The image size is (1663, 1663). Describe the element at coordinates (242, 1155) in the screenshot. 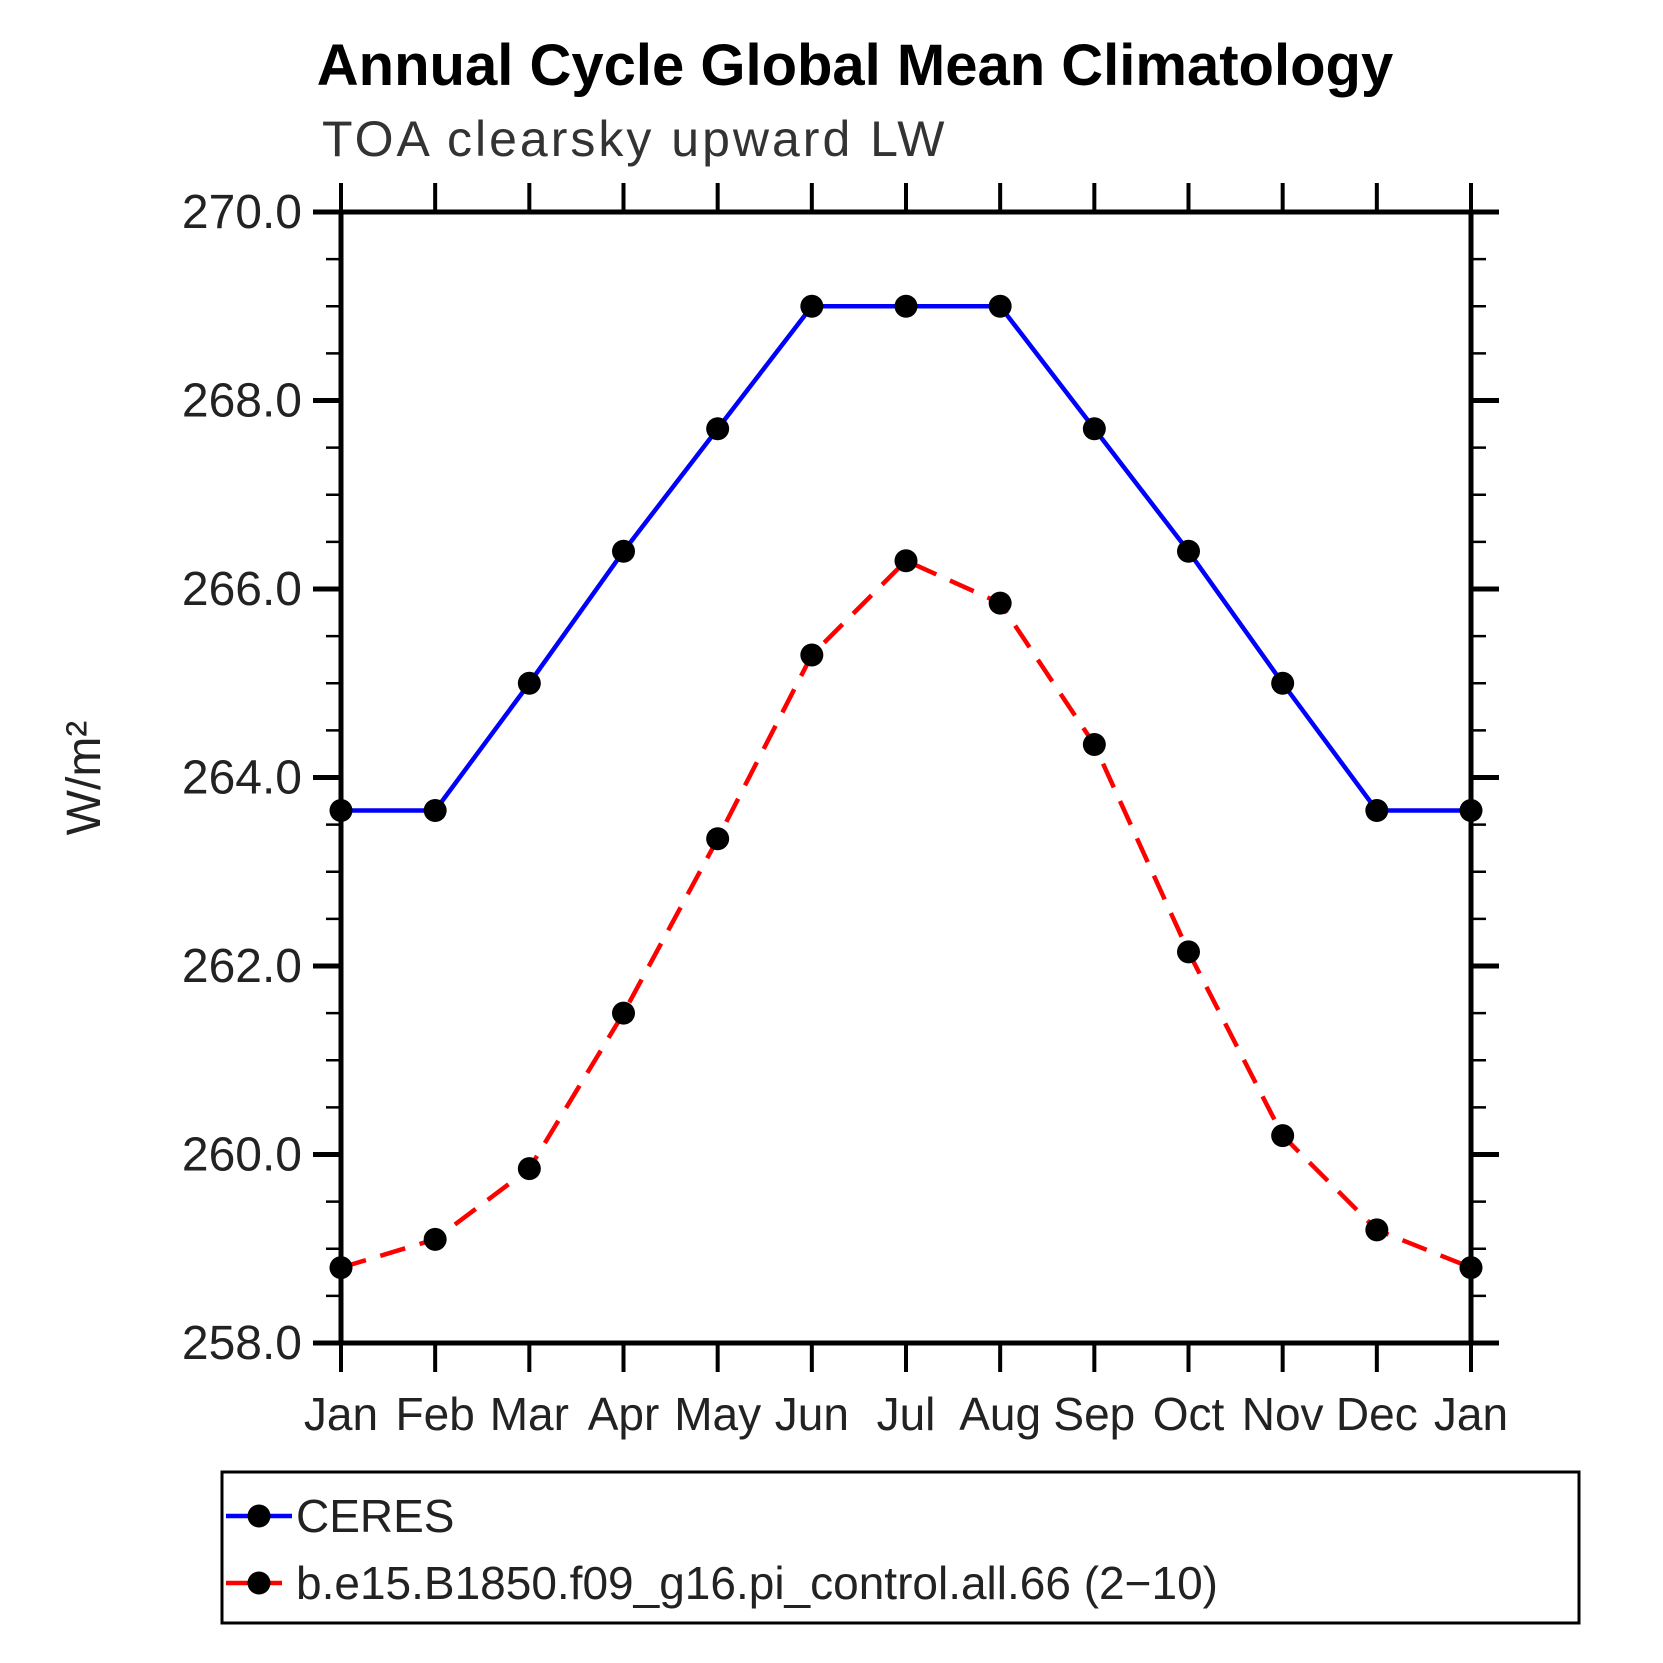

I see `y-tick-label: 260.0` at that location.